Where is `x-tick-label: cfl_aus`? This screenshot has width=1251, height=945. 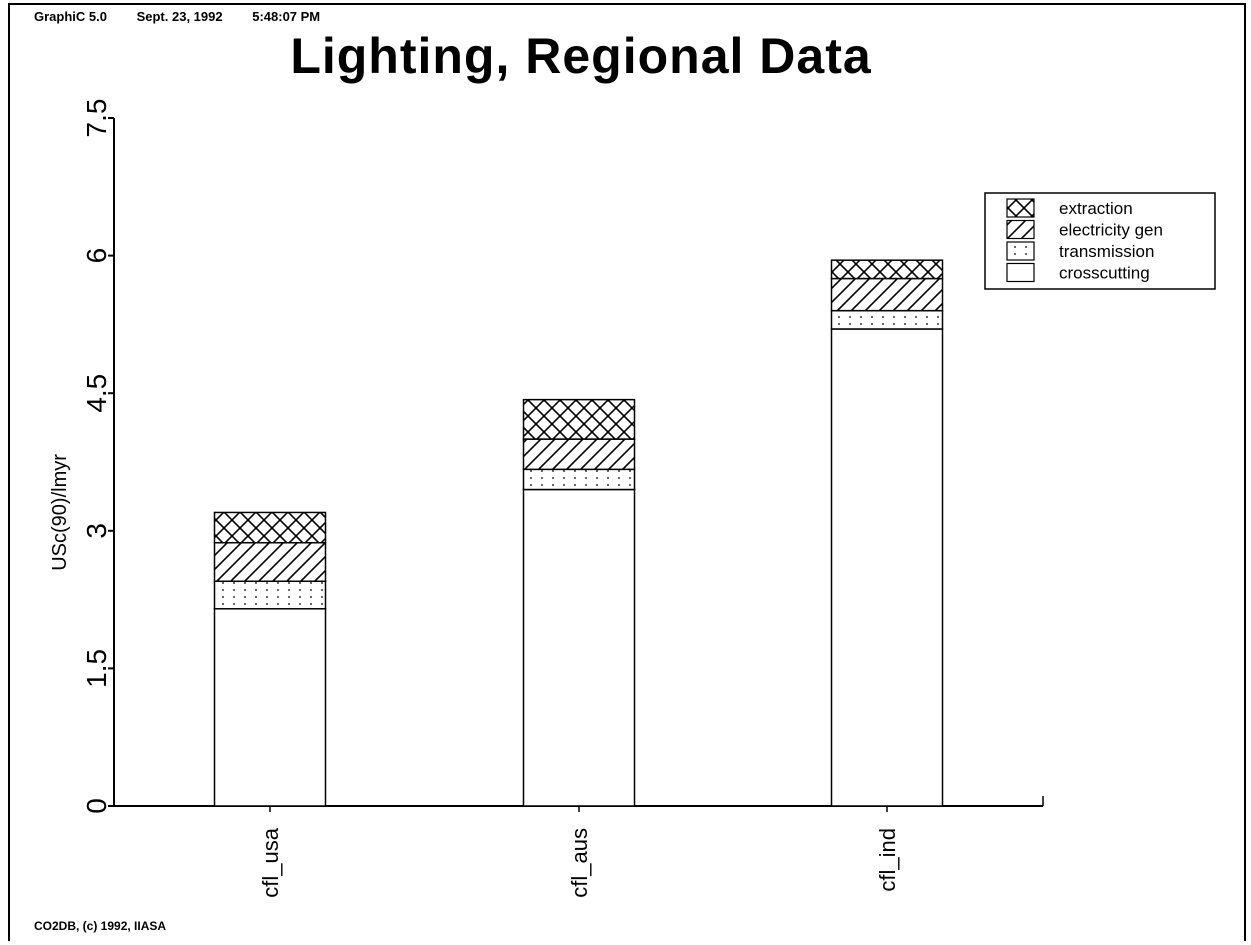 x-tick-label: cfl_aus is located at coordinates (579, 863).